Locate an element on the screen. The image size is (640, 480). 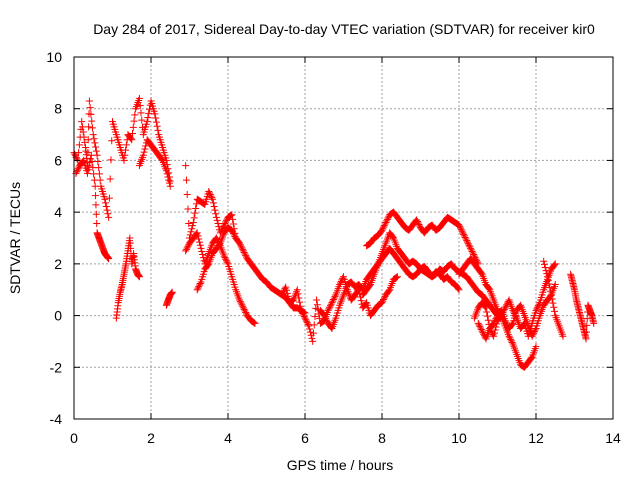
series-track-b is located at coordinates (92, 207).